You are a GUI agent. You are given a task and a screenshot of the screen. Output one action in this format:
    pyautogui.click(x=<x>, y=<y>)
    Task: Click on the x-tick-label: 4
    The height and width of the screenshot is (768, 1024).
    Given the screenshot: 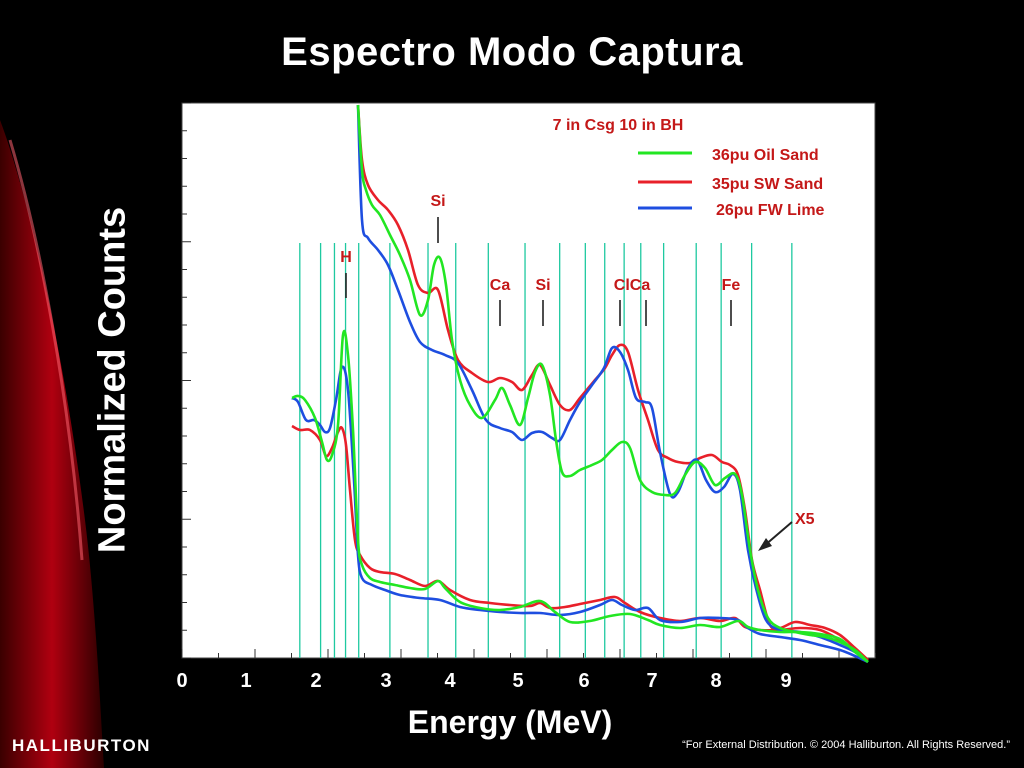 What is the action you would take?
    pyautogui.click(x=450, y=681)
    